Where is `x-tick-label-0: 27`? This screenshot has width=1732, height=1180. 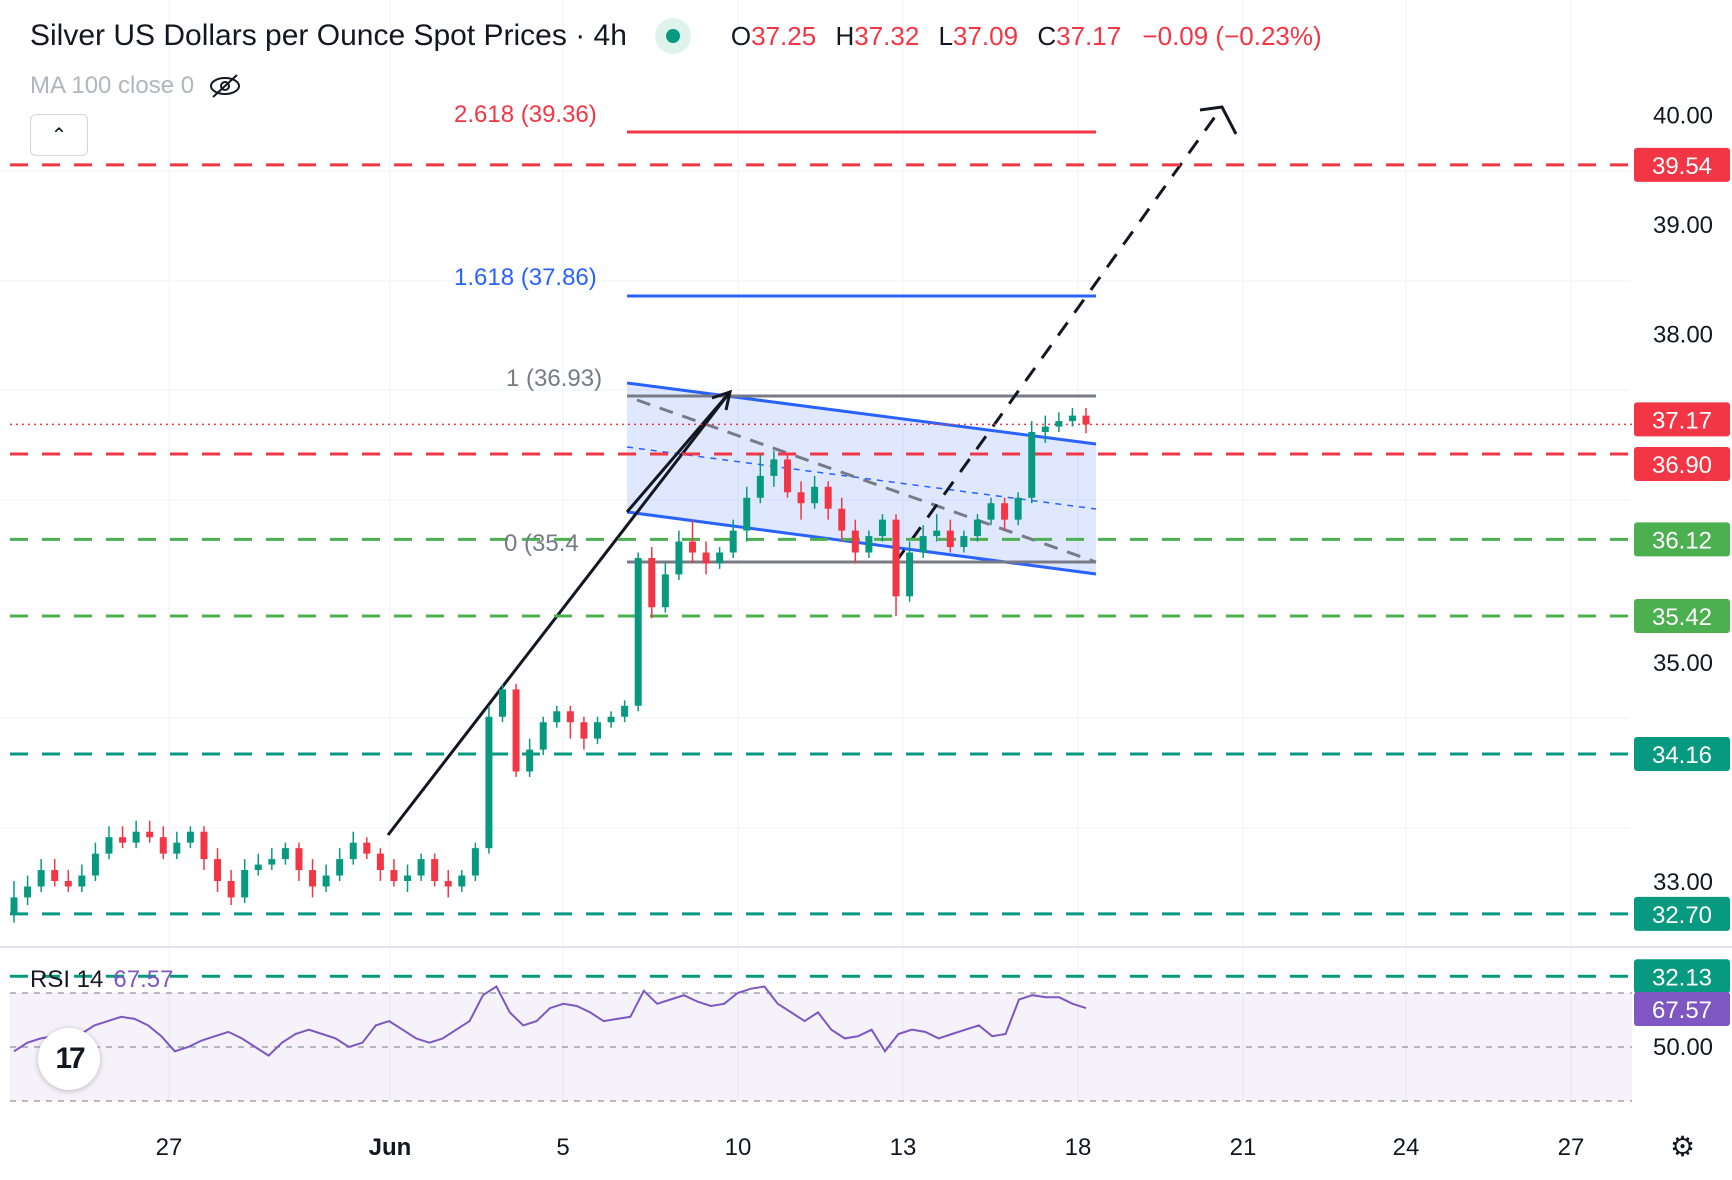 x-tick-label-0: 27 is located at coordinates (169, 1147).